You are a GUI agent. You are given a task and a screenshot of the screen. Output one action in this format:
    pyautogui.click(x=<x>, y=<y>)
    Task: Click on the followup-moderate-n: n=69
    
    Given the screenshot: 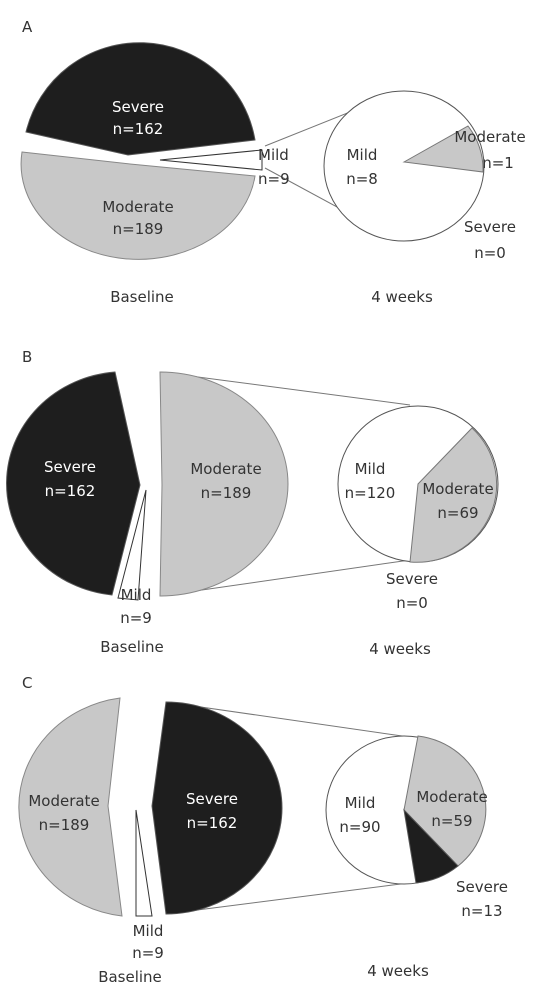 What is the action you would take?
    pyautogui.click(x=457, y=513)
    